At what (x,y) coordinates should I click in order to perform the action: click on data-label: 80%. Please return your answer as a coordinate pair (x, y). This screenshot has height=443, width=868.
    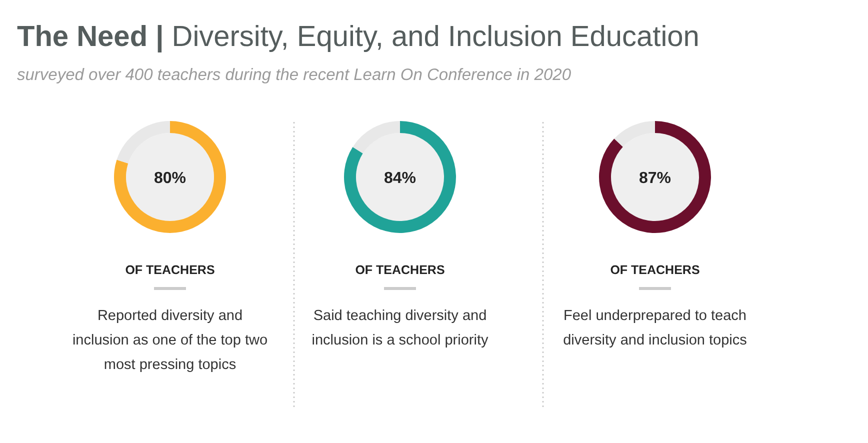
    Looking at the image, I should click on (170, 178).